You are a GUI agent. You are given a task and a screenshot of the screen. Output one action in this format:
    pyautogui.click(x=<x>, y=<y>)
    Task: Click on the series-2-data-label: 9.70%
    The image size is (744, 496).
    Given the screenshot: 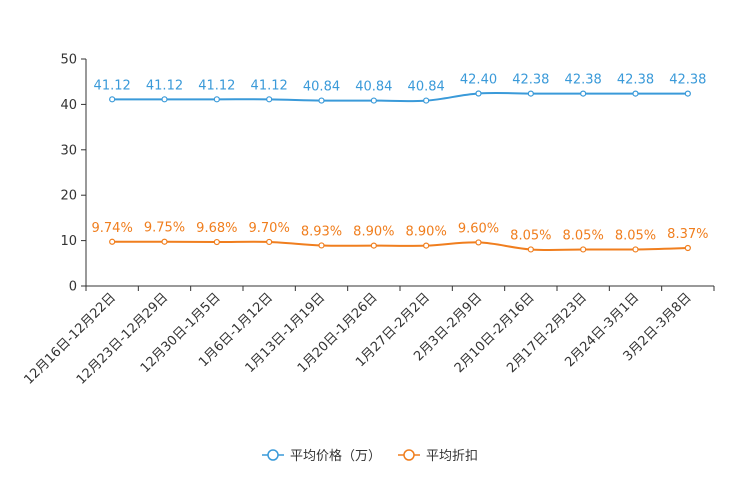 What is the action you would take?
    pyautogui.click(x=269, y=228)
    